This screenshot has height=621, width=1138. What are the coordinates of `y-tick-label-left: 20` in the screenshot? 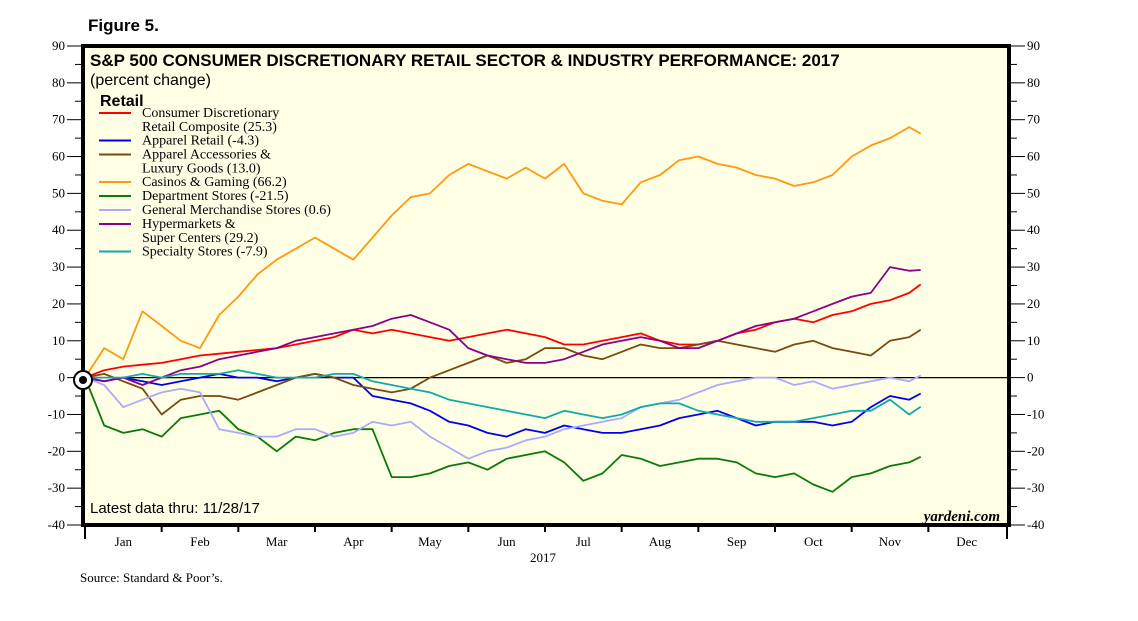 It's located at (58, 303).